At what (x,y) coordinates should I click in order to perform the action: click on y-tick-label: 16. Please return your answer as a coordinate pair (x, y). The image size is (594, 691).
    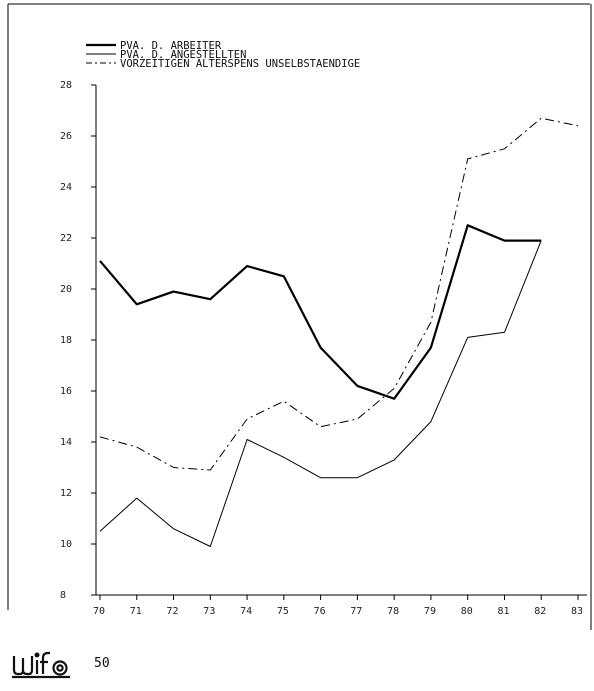
    Looking at the image, I should click on (66, 391).